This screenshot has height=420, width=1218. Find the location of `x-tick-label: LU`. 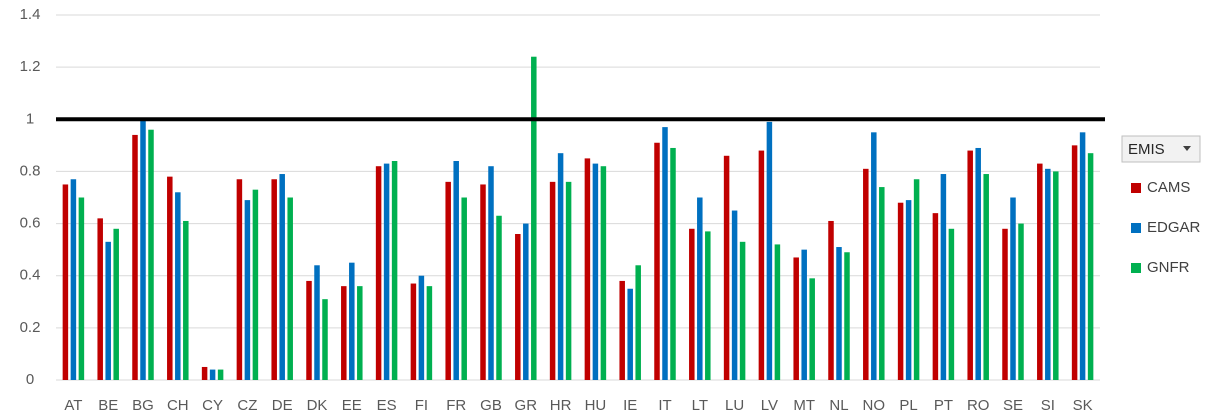

x-tick-label: LU is located at coordinates (734, 405).